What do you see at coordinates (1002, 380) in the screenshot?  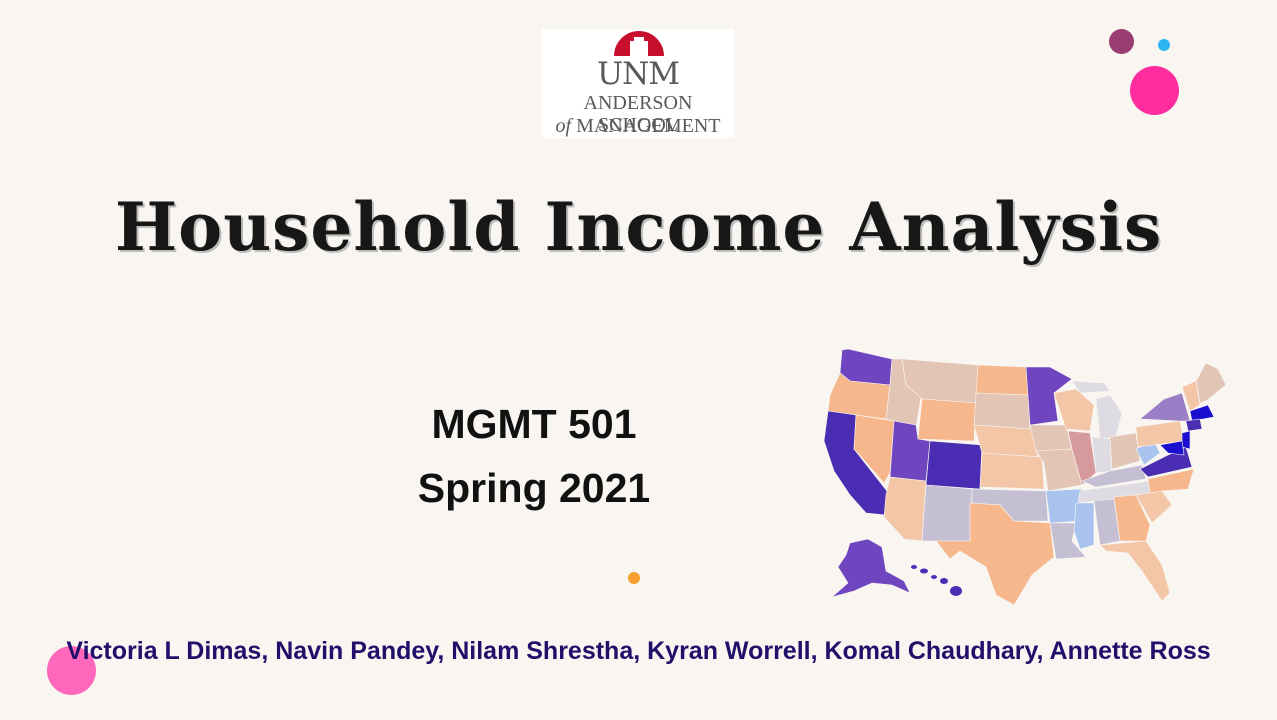 I see `map-region-north-dakota` at bounding box center [1002, 380].